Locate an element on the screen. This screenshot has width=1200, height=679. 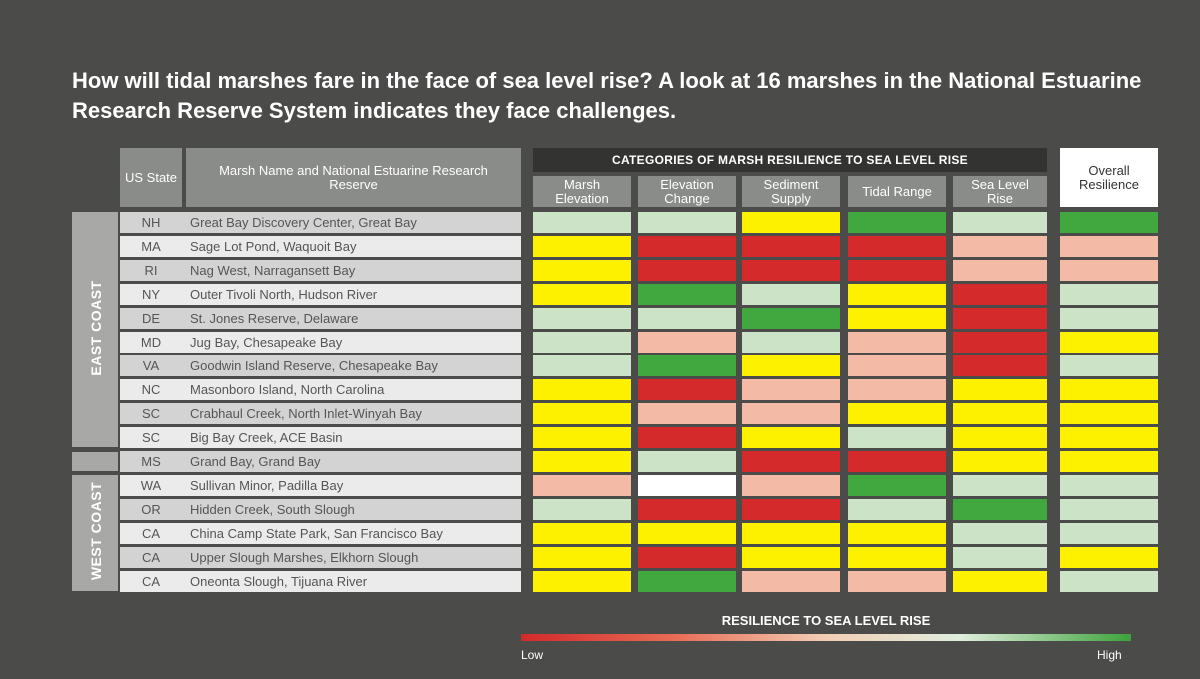
header-us-state: US State is located at coordinates (151, 177).